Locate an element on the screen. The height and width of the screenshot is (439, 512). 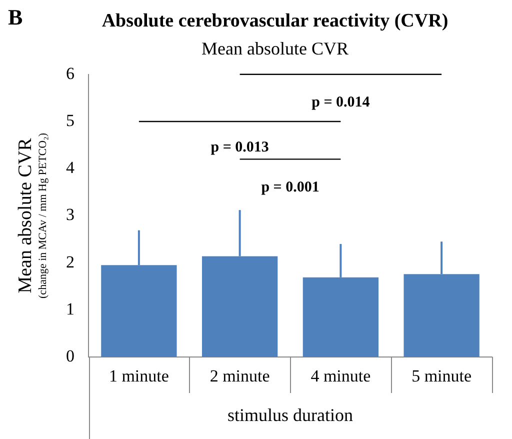
y-tick-label: 3 is located at coordinates (70, 214).